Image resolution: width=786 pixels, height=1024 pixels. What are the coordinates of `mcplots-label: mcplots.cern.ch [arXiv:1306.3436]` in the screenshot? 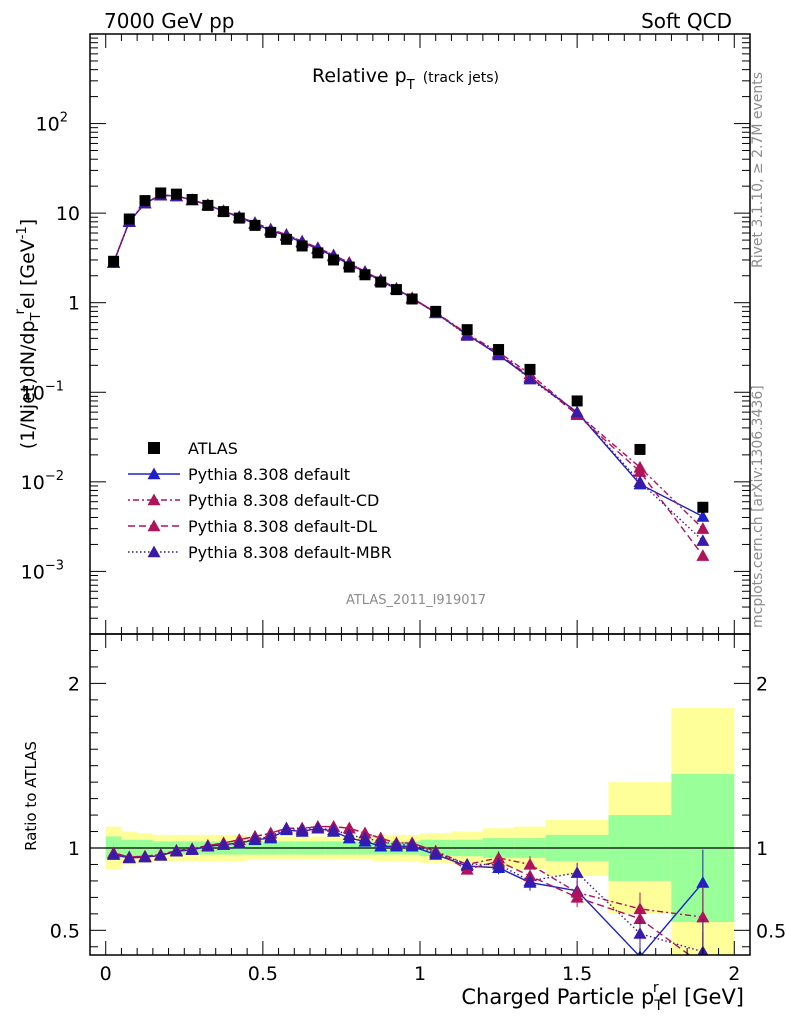 It's located at (758, 506).